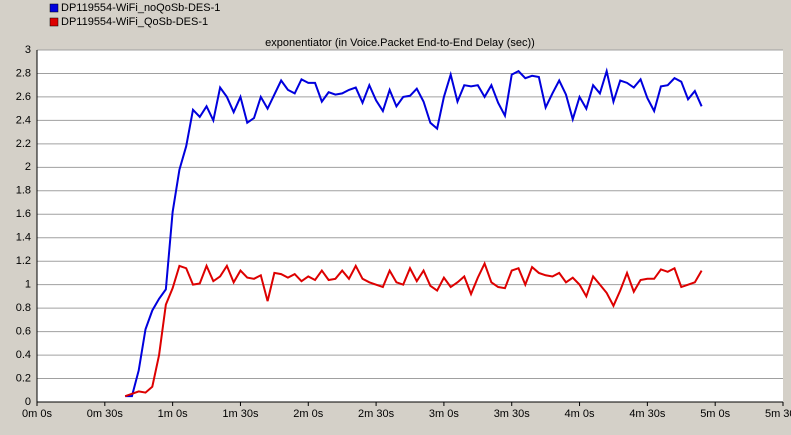 Image resolution: width=791 pixels, height=435 pixels. I want to click on x-tick-label: 2m 0s, so click(308, 414).